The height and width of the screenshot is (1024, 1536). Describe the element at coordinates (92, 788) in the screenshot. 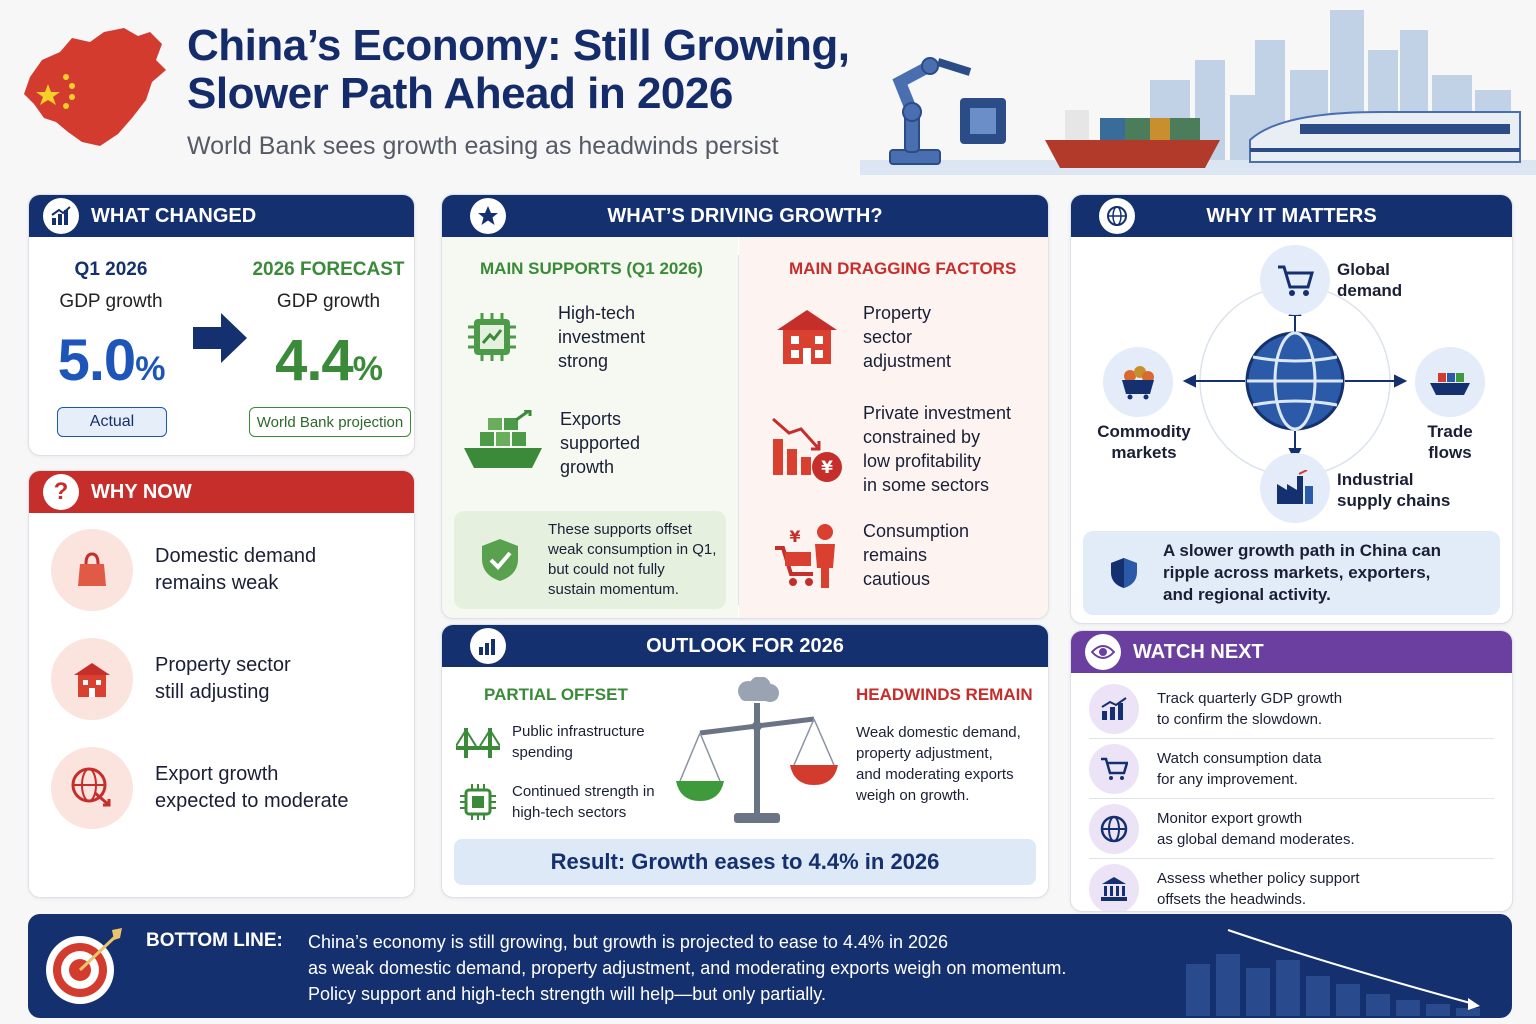

I see `globe-down-icon` at that location.